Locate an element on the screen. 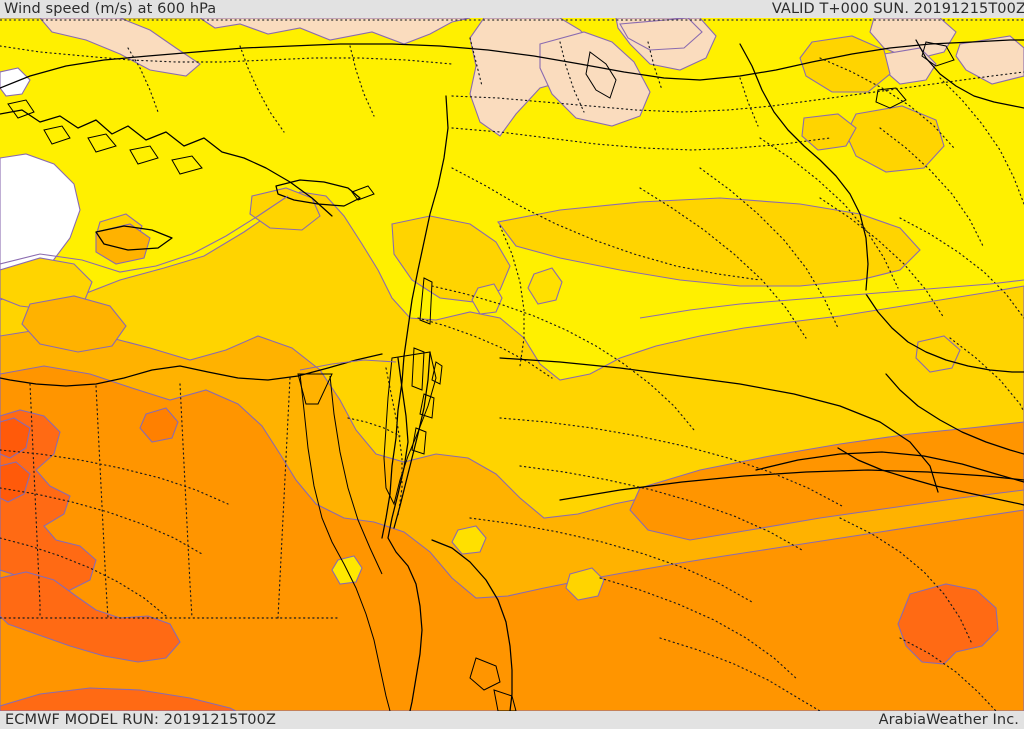  attribution-label: ArabiaWeather Inc. is located at coordinates (948, 720).